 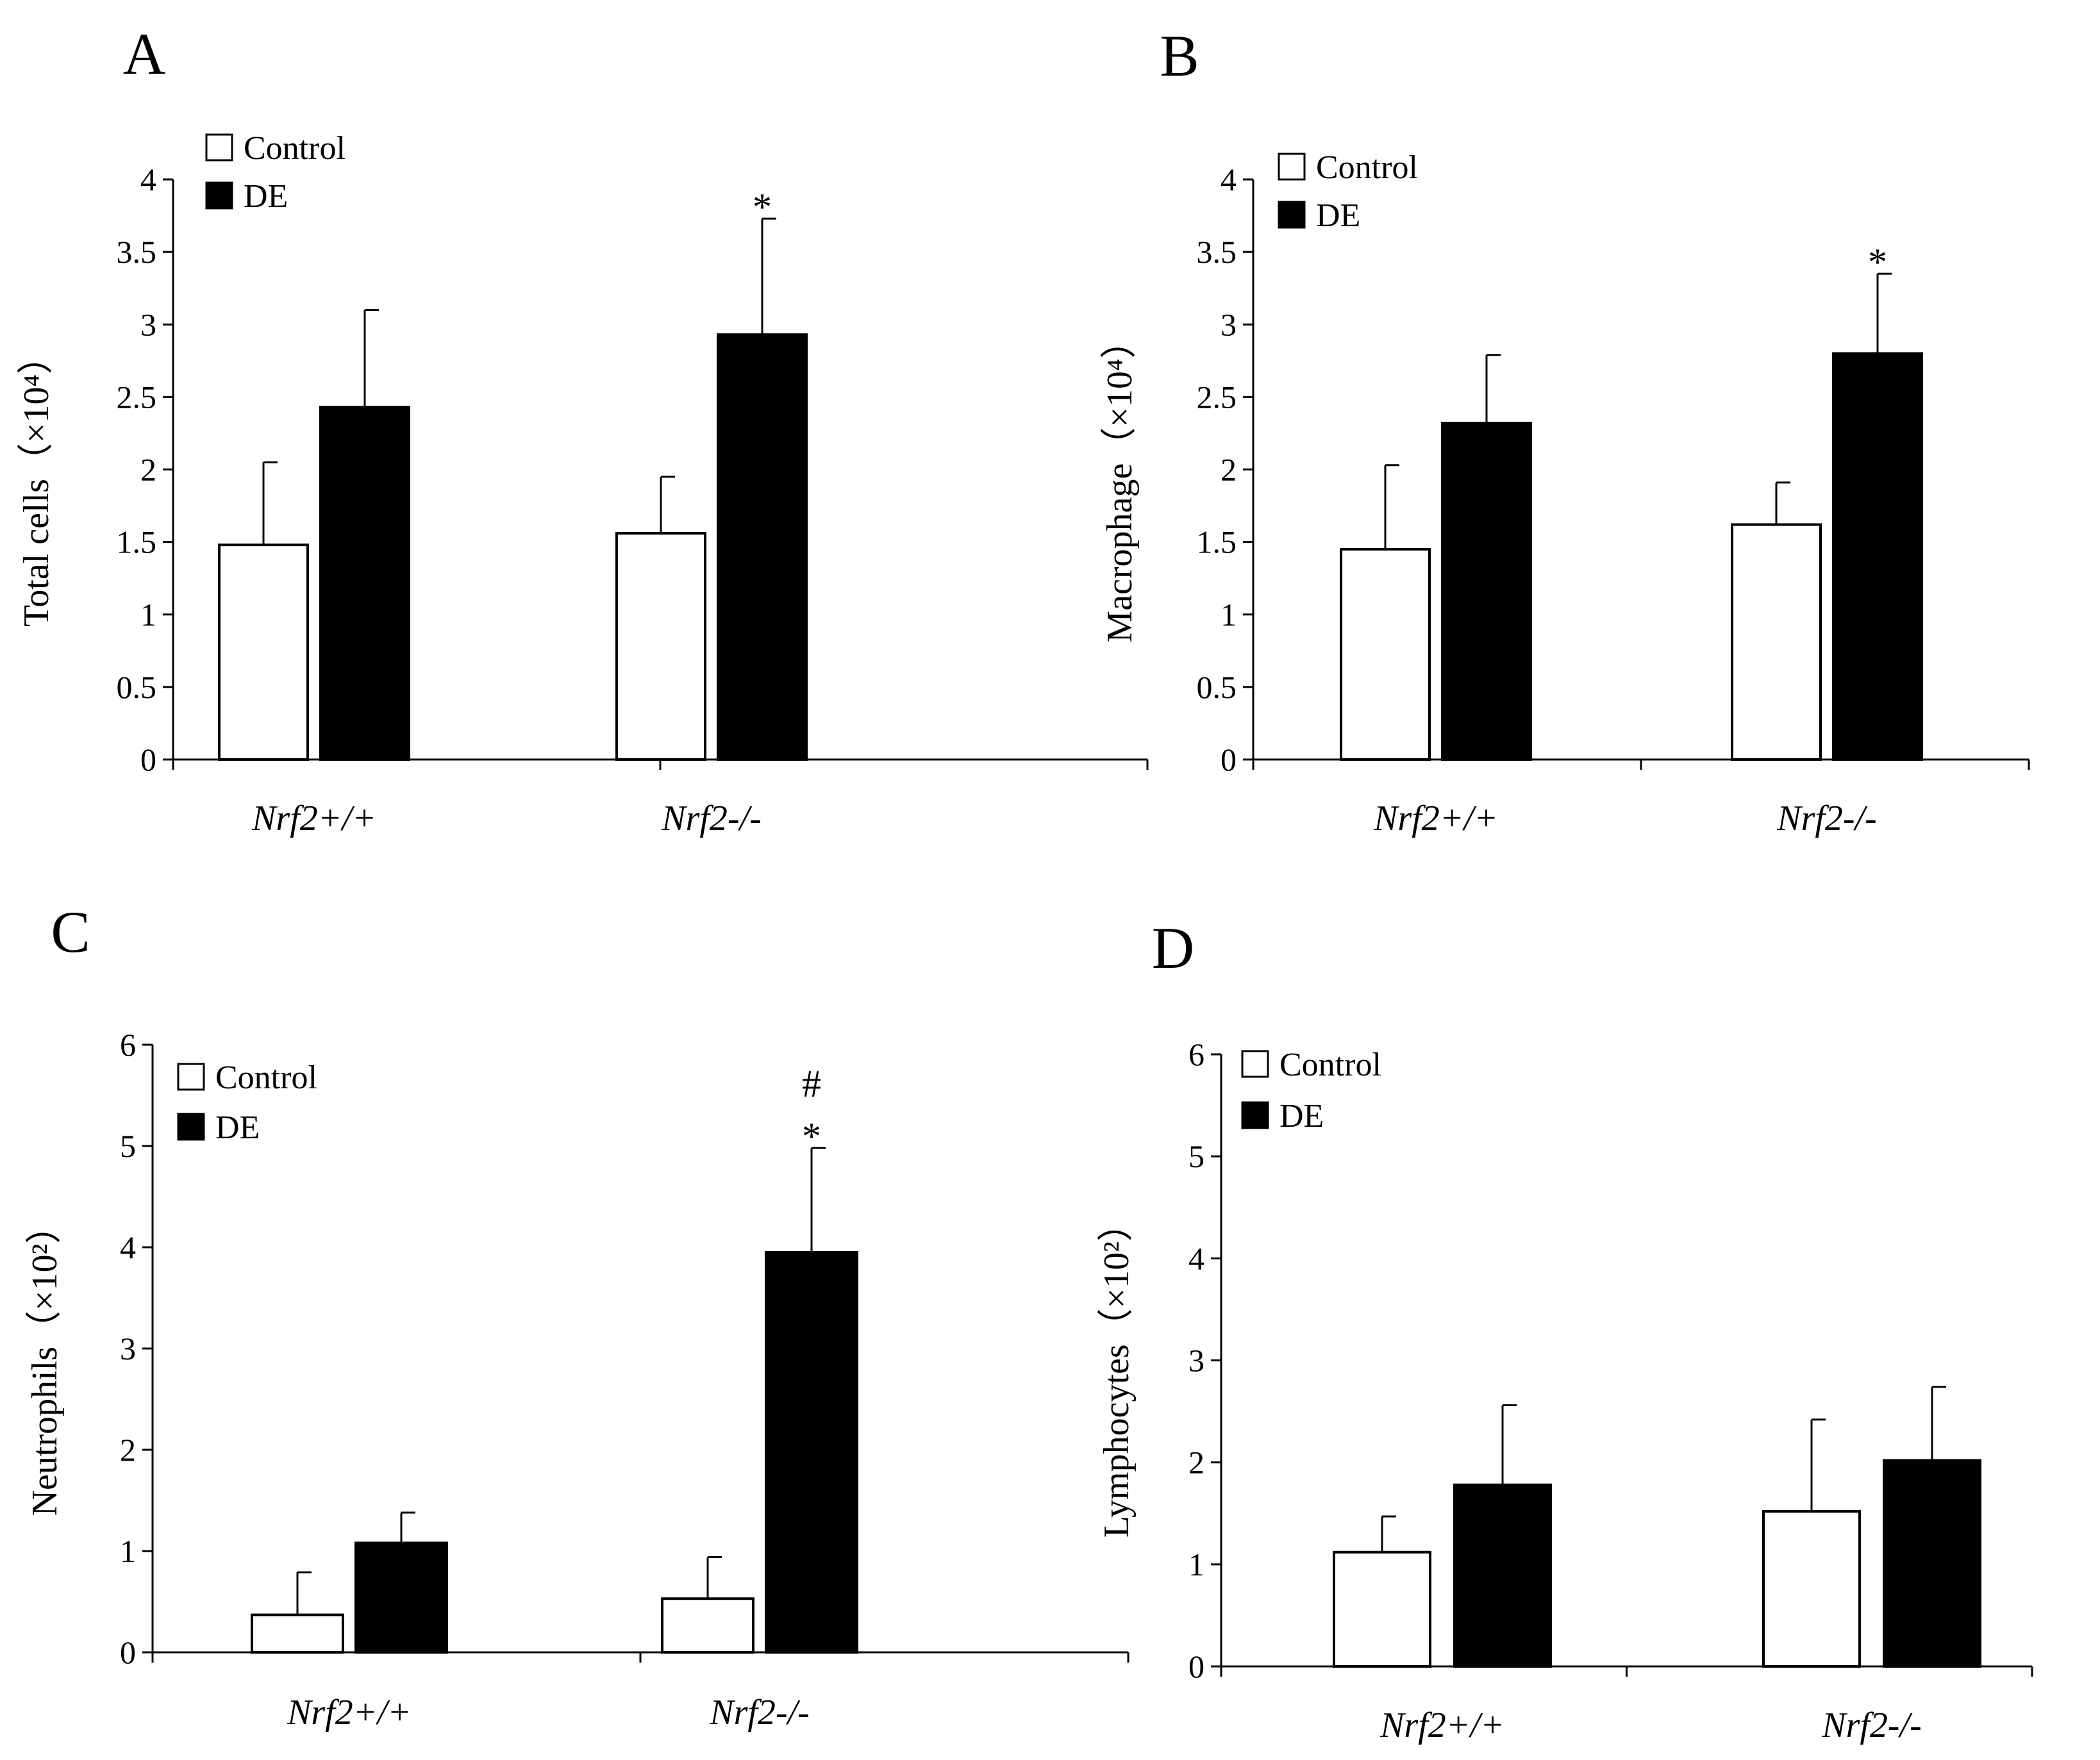 What do you see at coordinates (144, 54) in the screenshot?
I see `panel-letter: A` at bounding box center [144, 54].